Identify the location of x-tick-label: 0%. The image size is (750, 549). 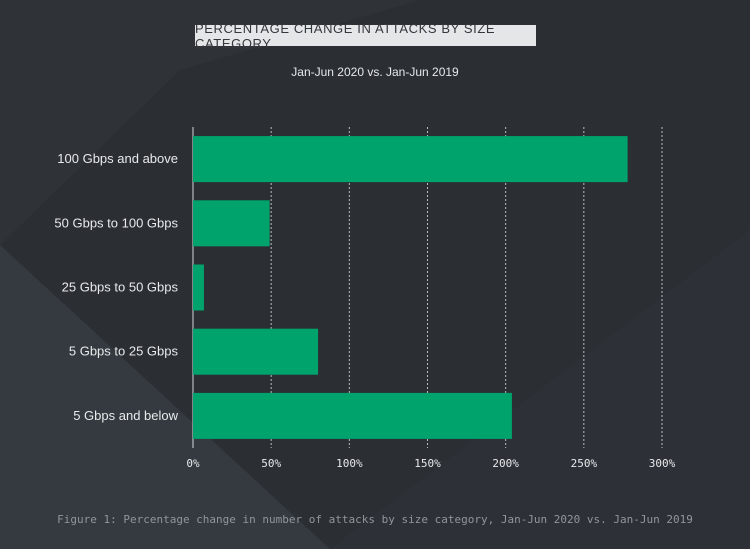
(193, 463).